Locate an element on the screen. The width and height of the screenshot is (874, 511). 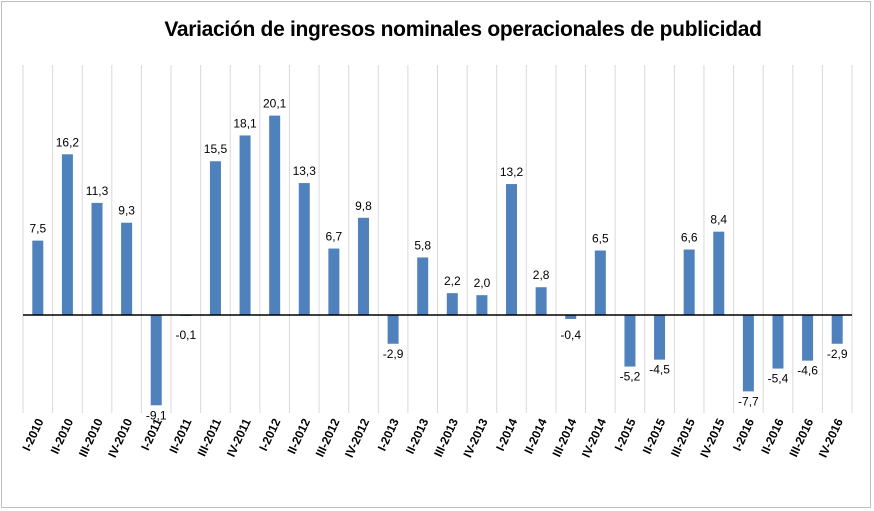
data-label: -9,1 is located at coordinates (156, 415).